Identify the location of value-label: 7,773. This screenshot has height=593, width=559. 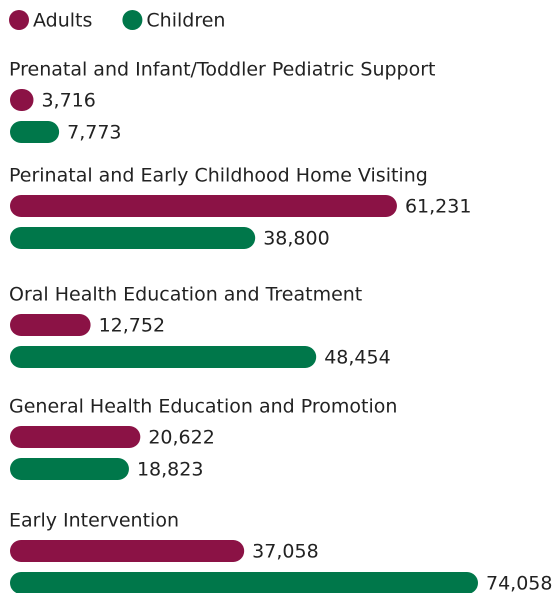
(94, 133).